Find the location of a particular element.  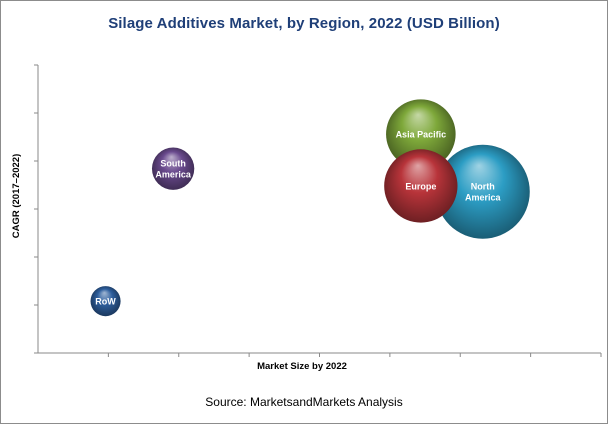

source-note: Source: MarketsandMarkets Analysis is located at coordinates (304, 402).